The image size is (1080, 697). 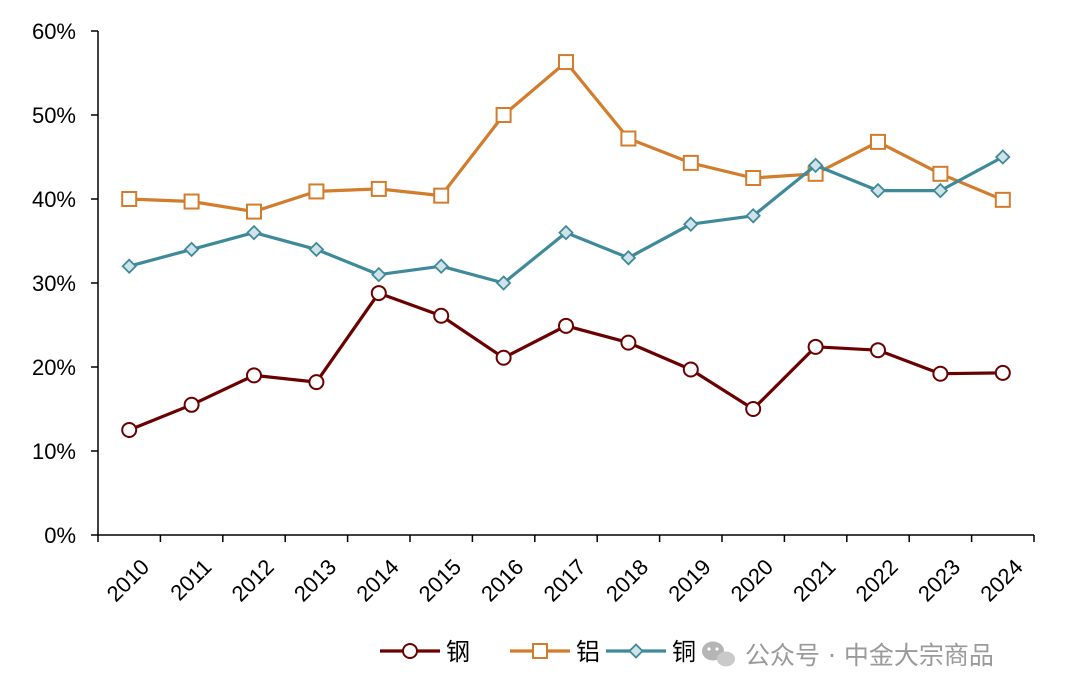 What do you see at coordinates (869, 655) in the screenshot?
I see `watermark-text: 公众号 · 中金大宗商品` at bounding box center [869, 655].